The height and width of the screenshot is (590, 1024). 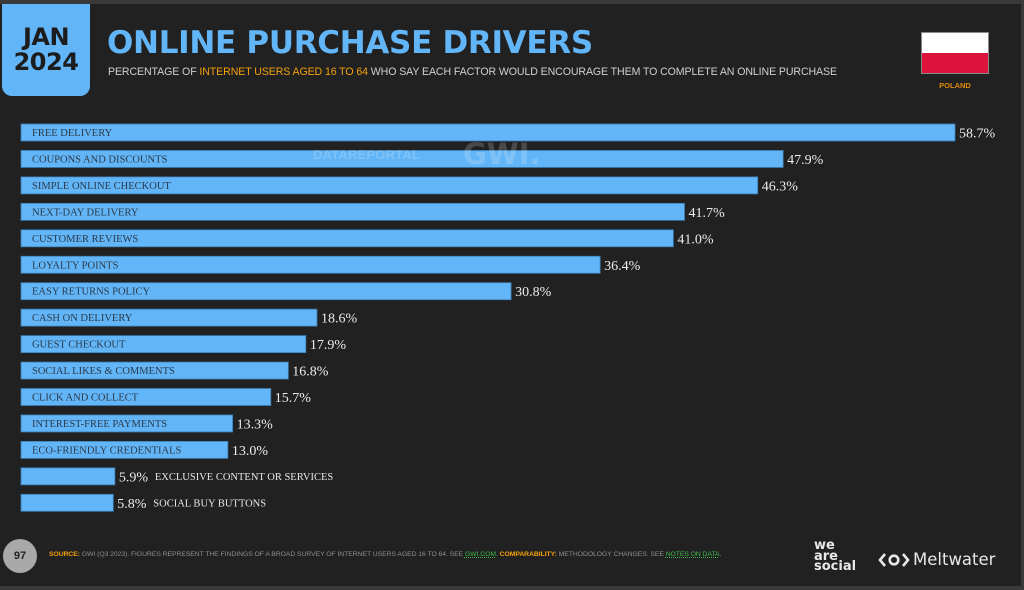 What do you see at coordinates (826, 556) in the screenshot?
I see `was-line-2: are` at bounding box center [826, 556].